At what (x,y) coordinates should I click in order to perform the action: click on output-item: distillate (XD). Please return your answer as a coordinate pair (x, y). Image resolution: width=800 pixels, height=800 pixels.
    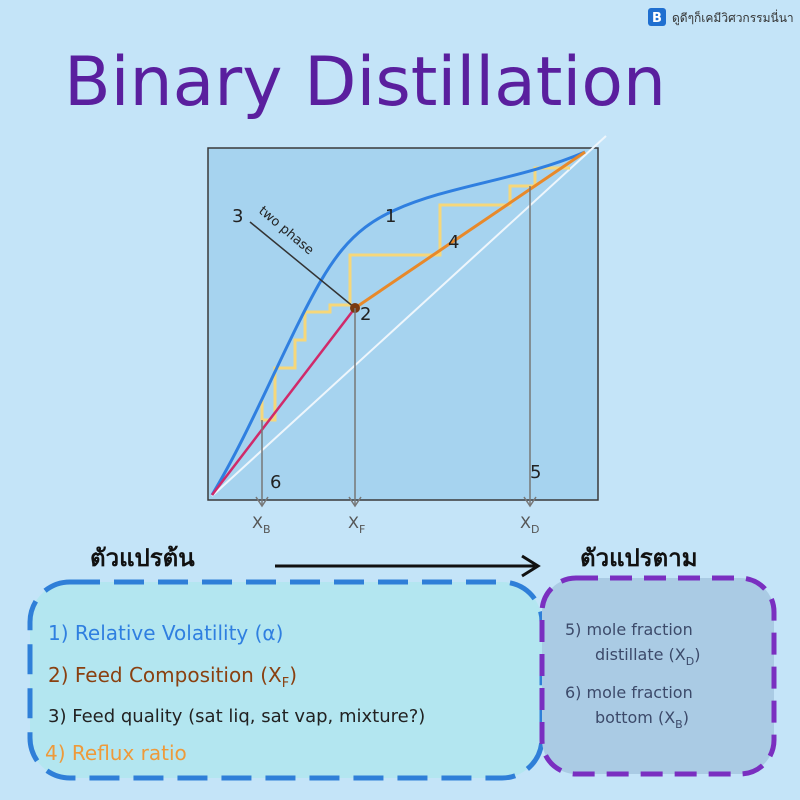
    Looking at the image, I should click on (648, 656).